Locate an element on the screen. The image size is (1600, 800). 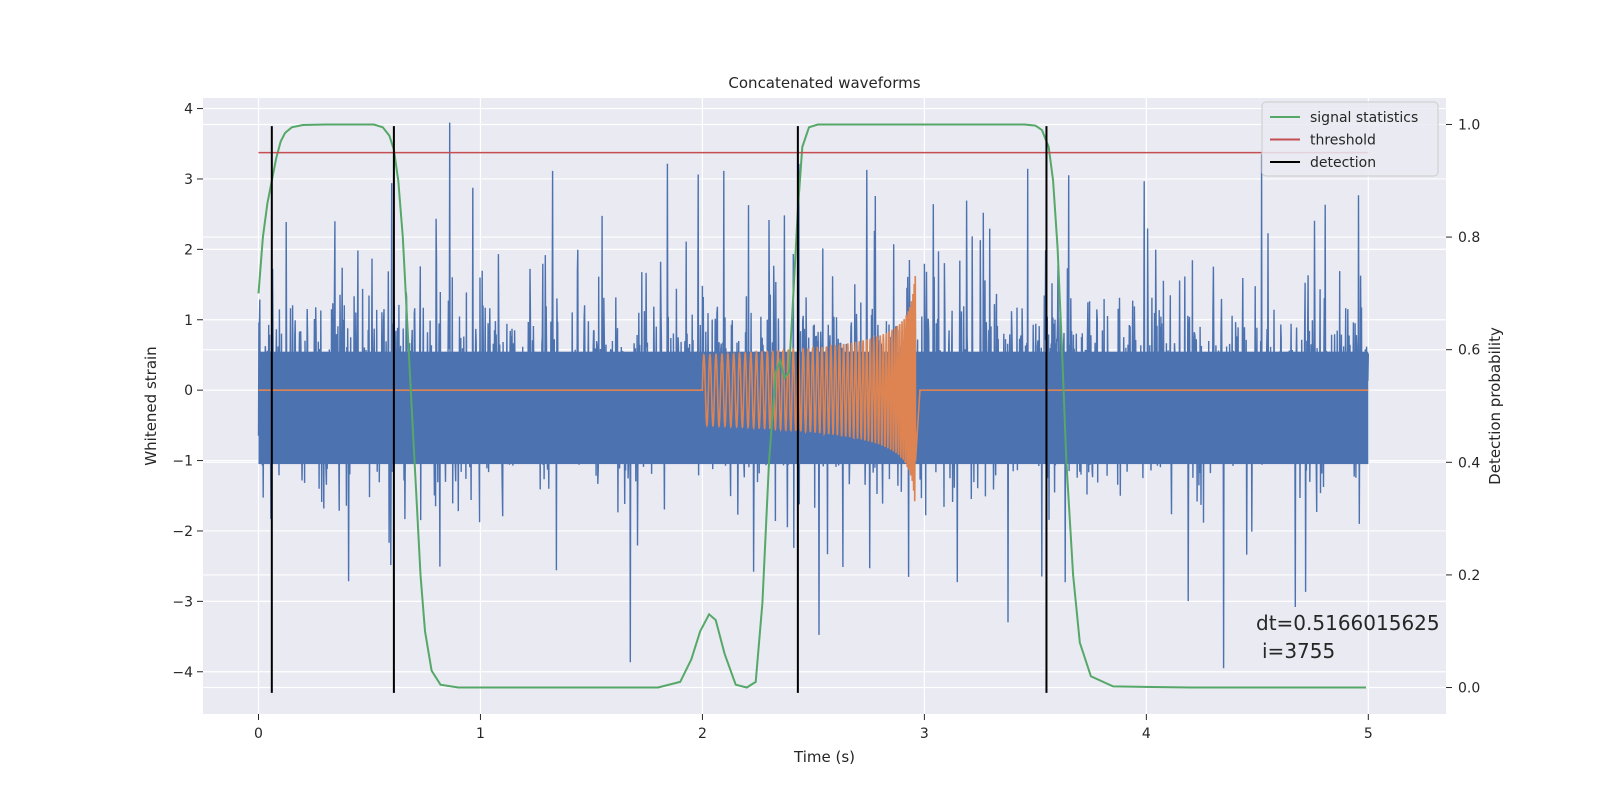
legend-label: threshold is located at coordinates (1343, 141).